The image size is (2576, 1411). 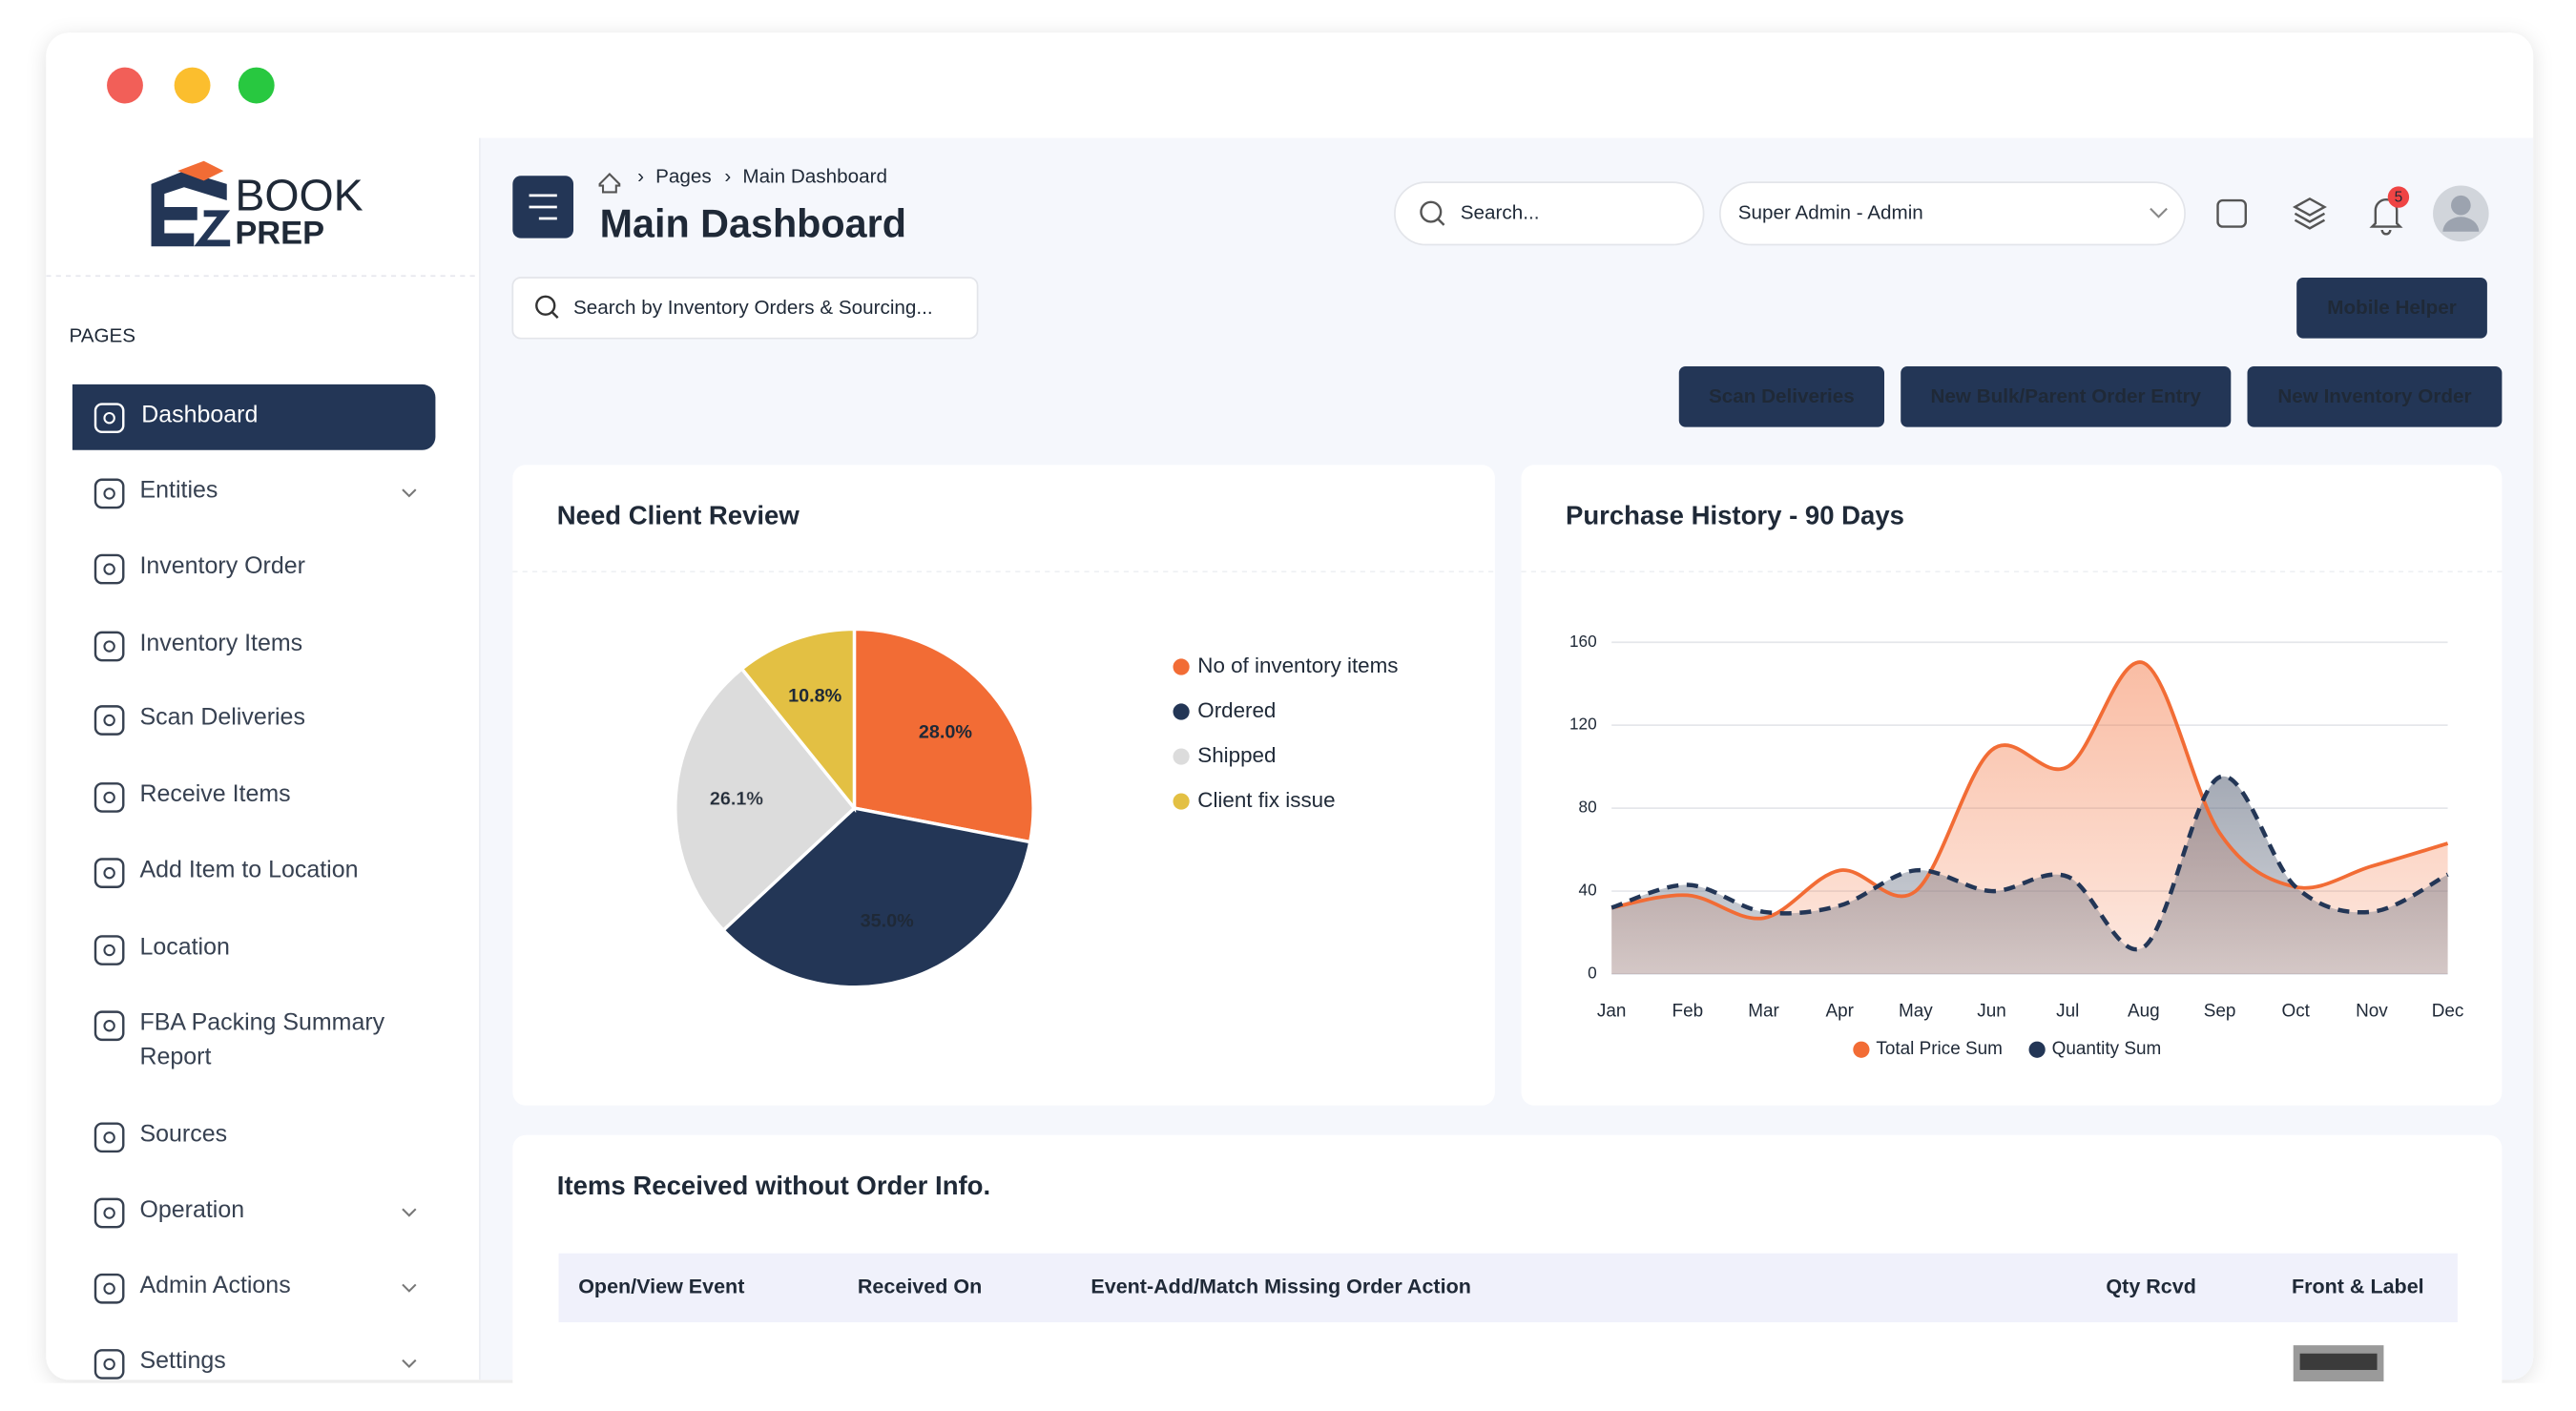 I want to click on notification-count: 5, so click(x=2399, y=198).